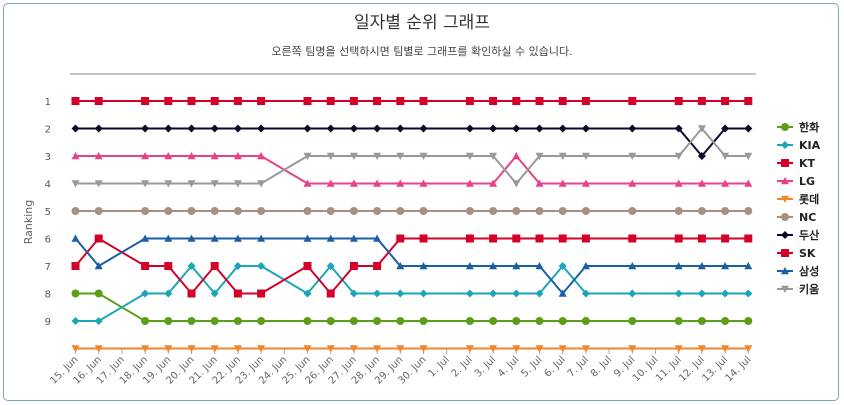 Image resolution: width=844 pixels, height=405 pixels. Describe the element at coordinates (48, 295) in the screenshot. I see `y-tick-label: 8` at that location.